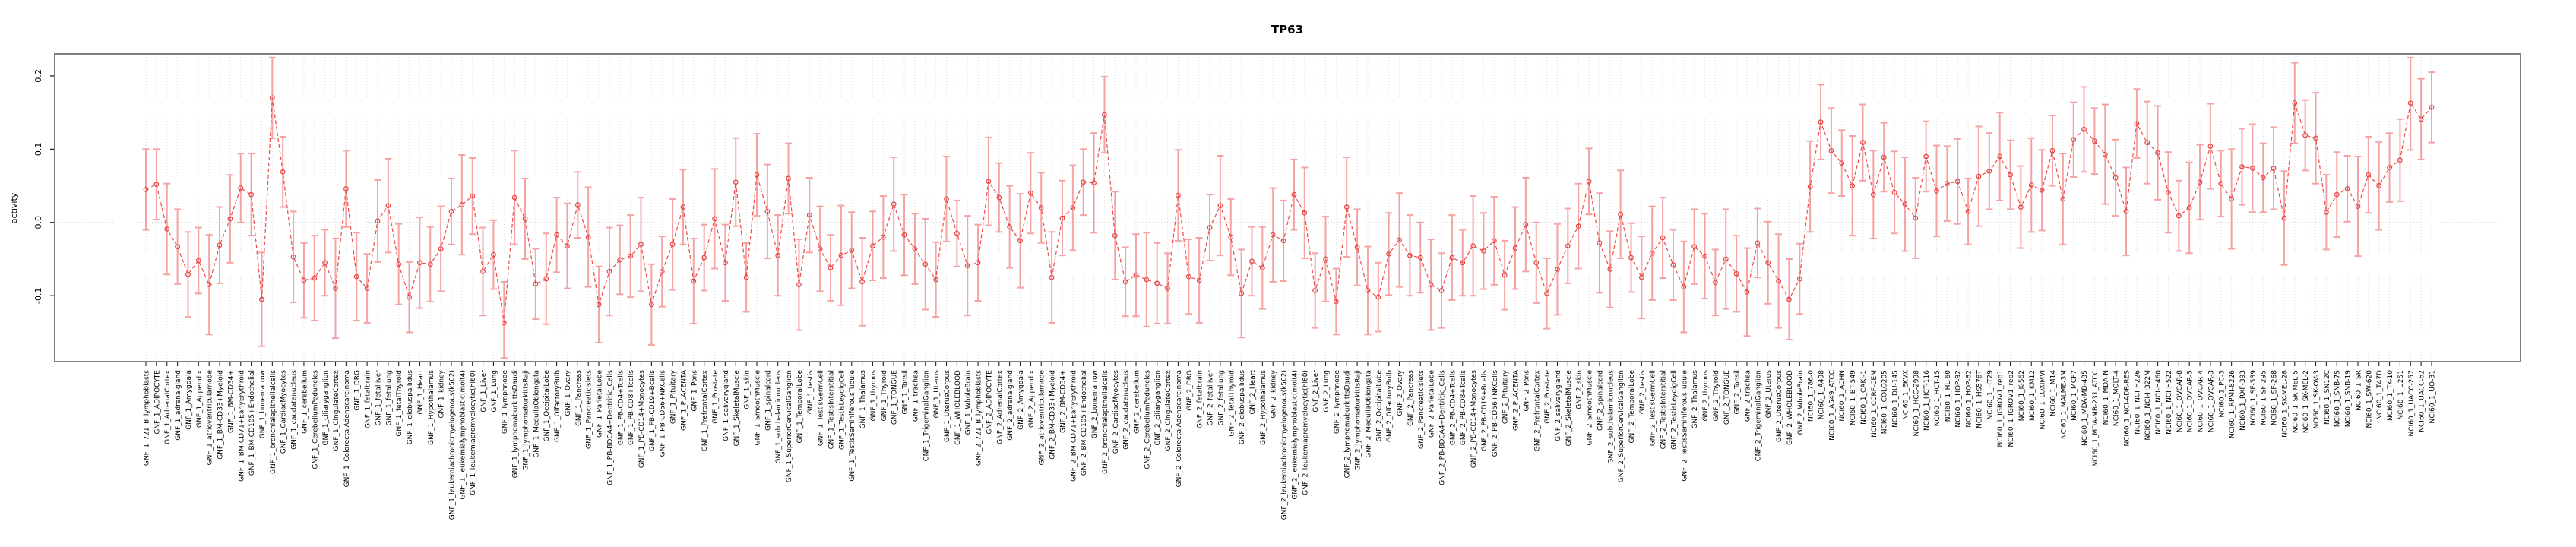  Describe the element at coordinates (1432, 404) in the screenshot. I see `x-tick-label: GNF_2_ParietalLobe` at that location.